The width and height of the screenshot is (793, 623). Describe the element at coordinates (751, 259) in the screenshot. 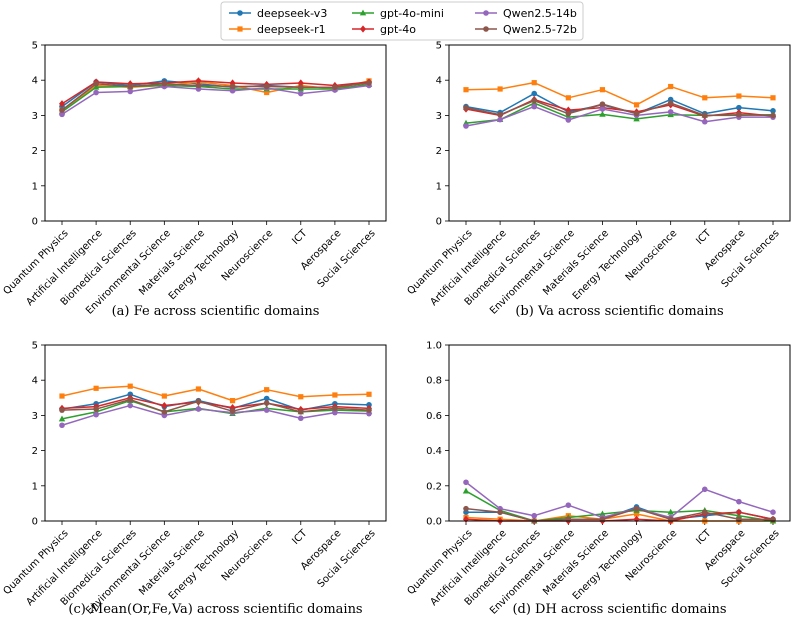

I see `x-tick-label-social-sciences: Social Sciences` at that location.